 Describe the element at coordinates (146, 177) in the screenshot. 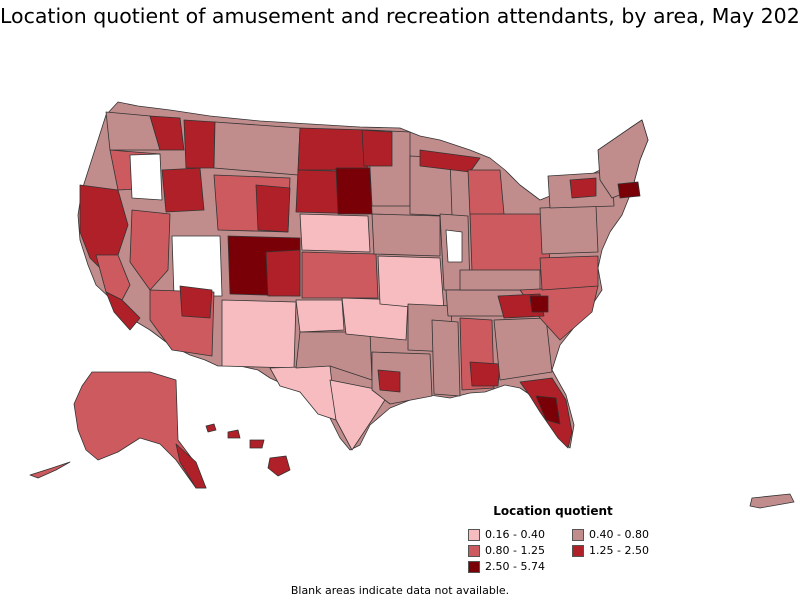

I see `region-idaho-blank` at that location.